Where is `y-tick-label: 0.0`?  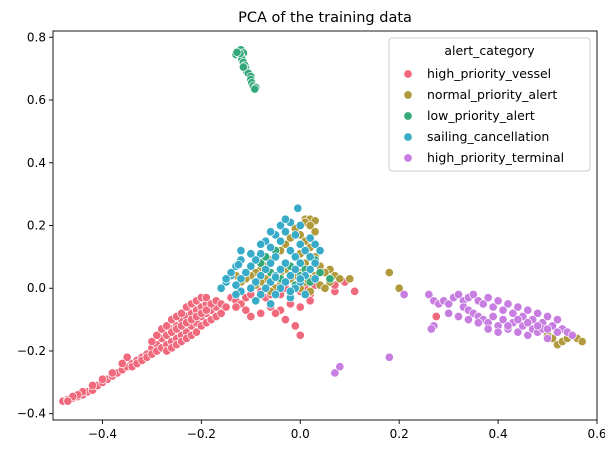 y-tick-label: 0.0 is located at coordinates (36, 288).